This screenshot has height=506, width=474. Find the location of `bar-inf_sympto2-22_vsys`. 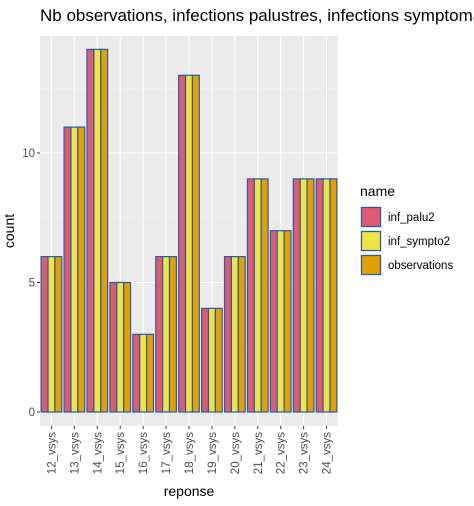

bar-inf_sympto2-22_vsys is located at coordinates (280, 321).